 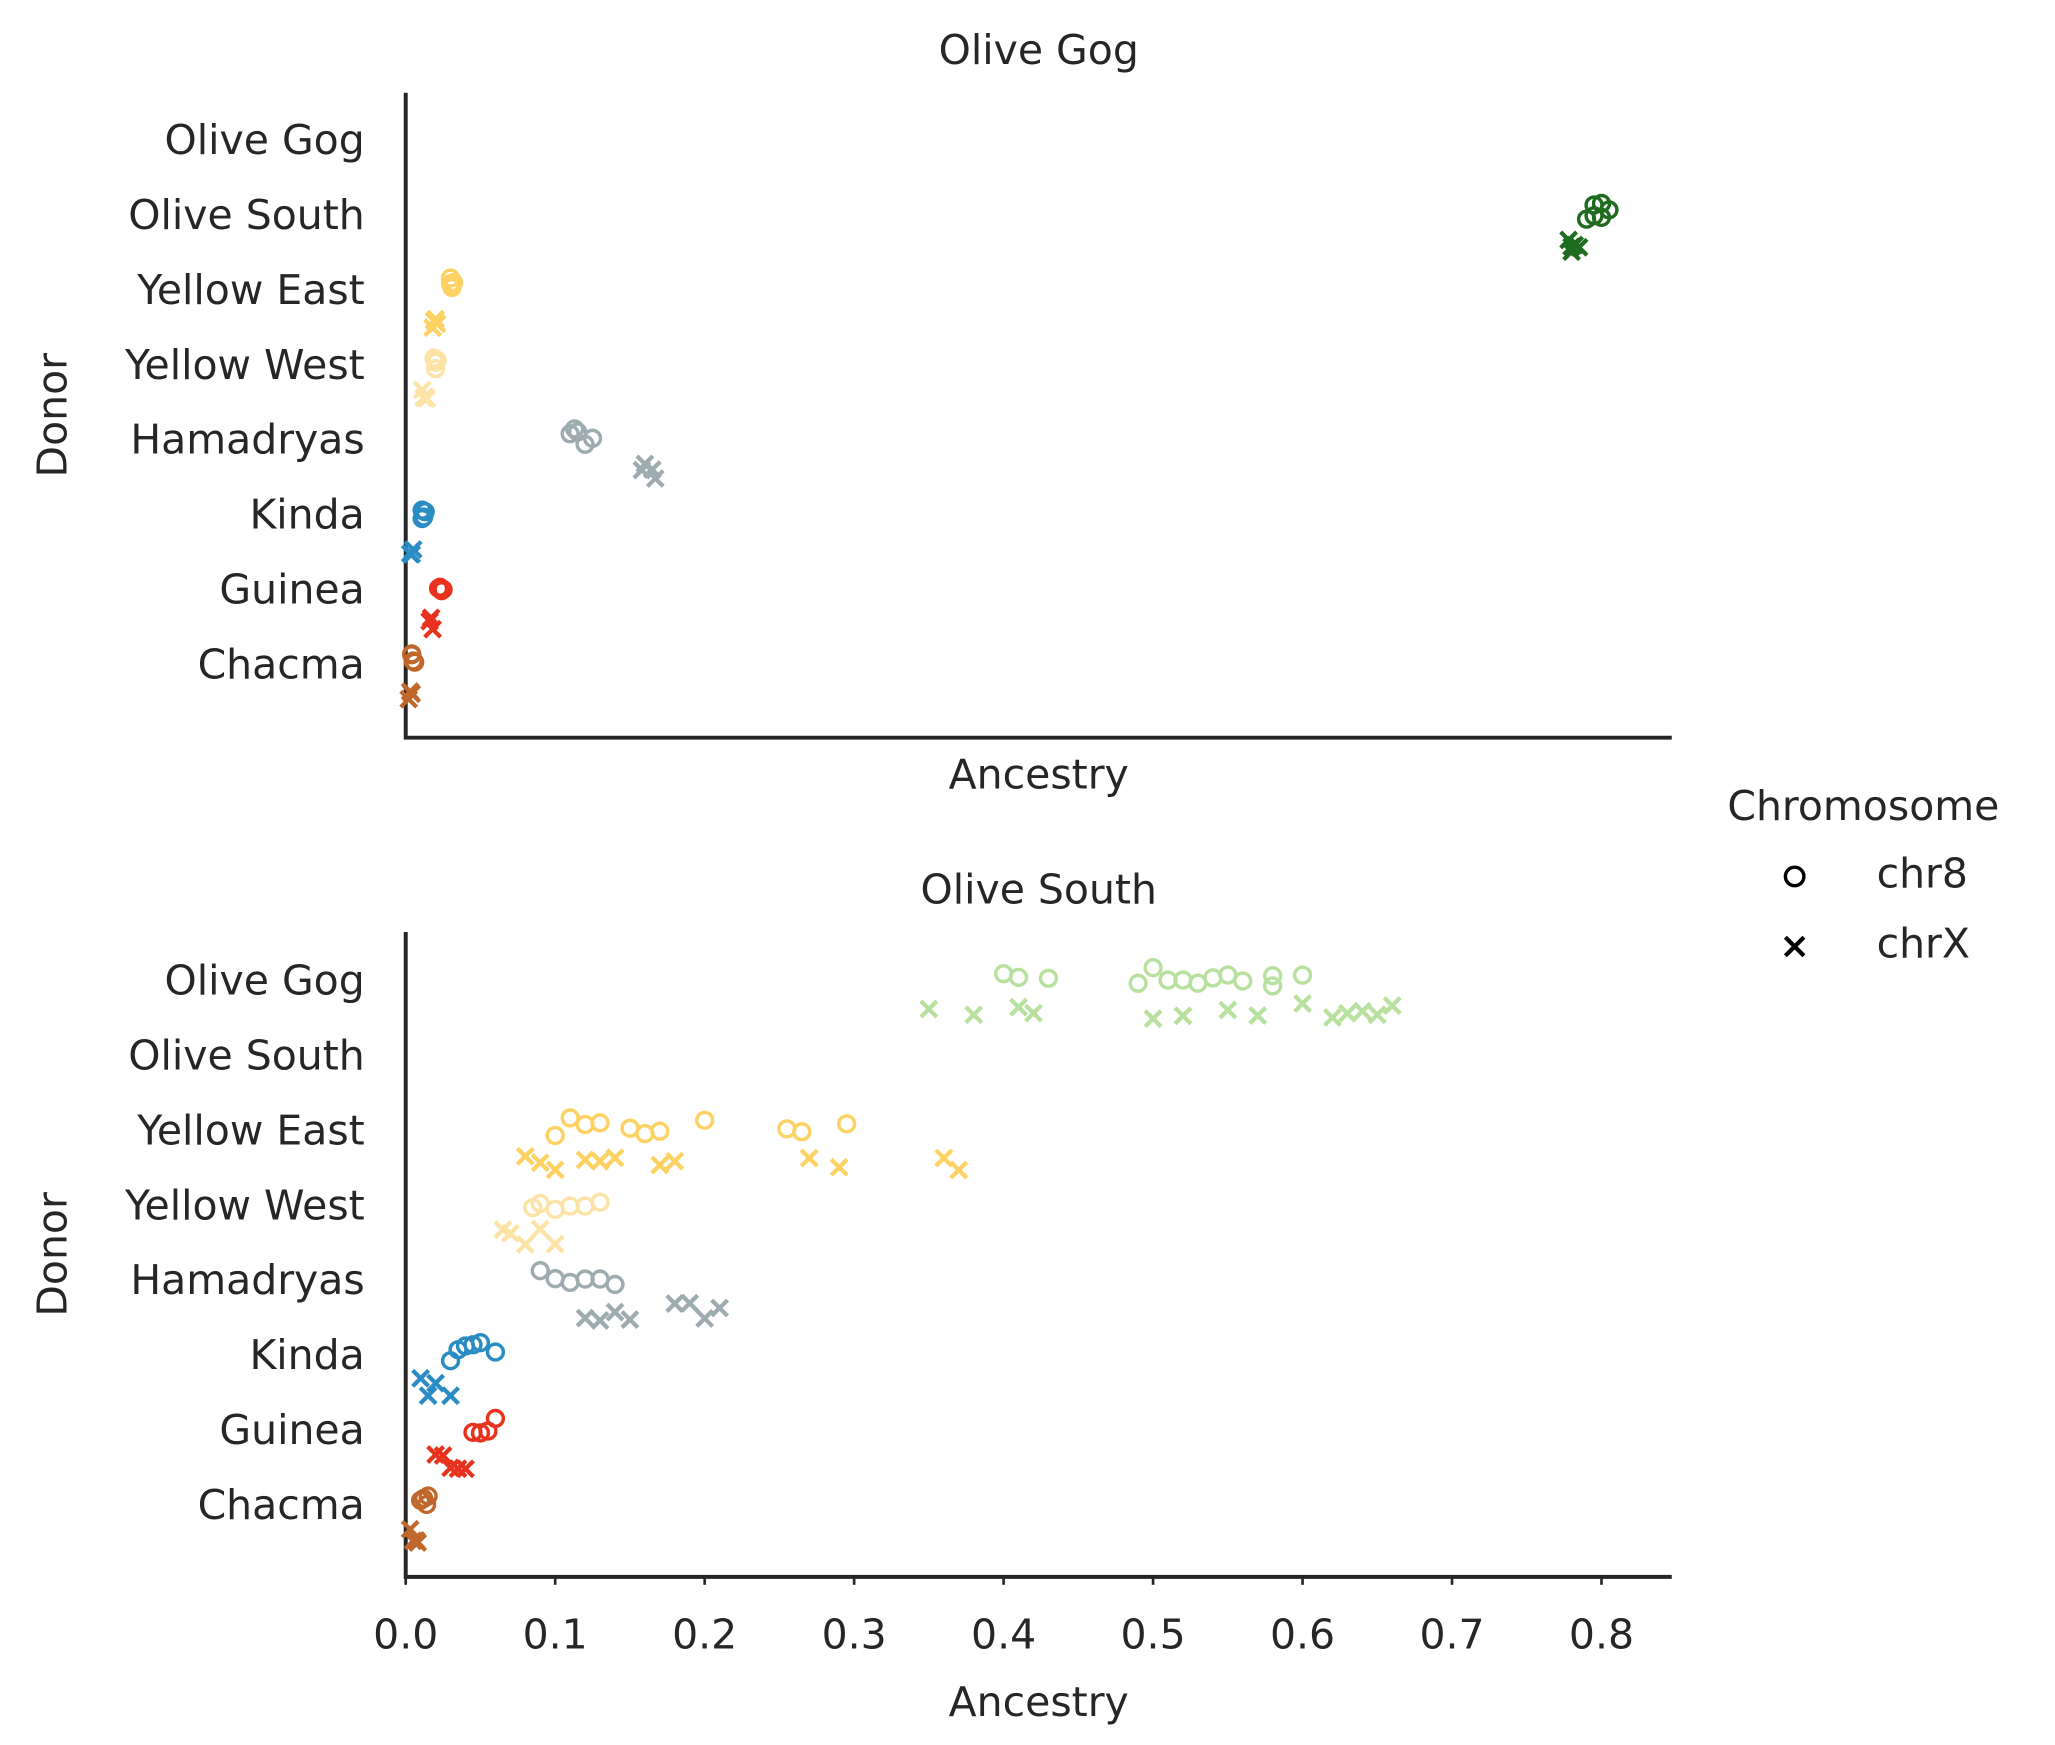 What do you see at coordinates (291, 1430) in the screenshot?
I see `y-tick-label: Guinea` at bounding box center [291, 1430].